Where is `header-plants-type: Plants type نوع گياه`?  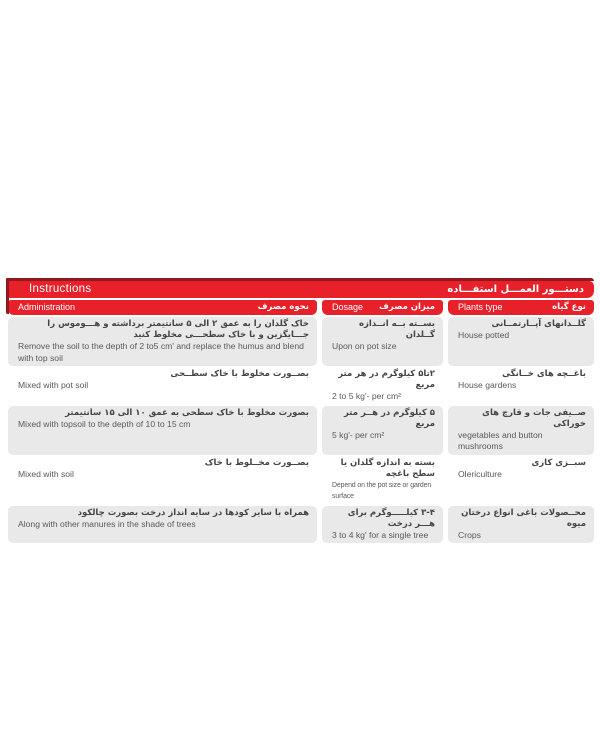
header-plants-type: Plants type نوع گياه is located at coordinates (521, 307).